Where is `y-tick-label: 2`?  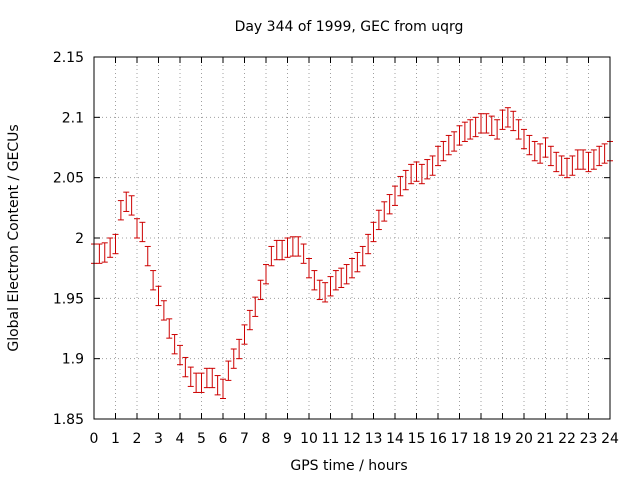 y-tick-label: 2 is located at coordinates (79, 239).